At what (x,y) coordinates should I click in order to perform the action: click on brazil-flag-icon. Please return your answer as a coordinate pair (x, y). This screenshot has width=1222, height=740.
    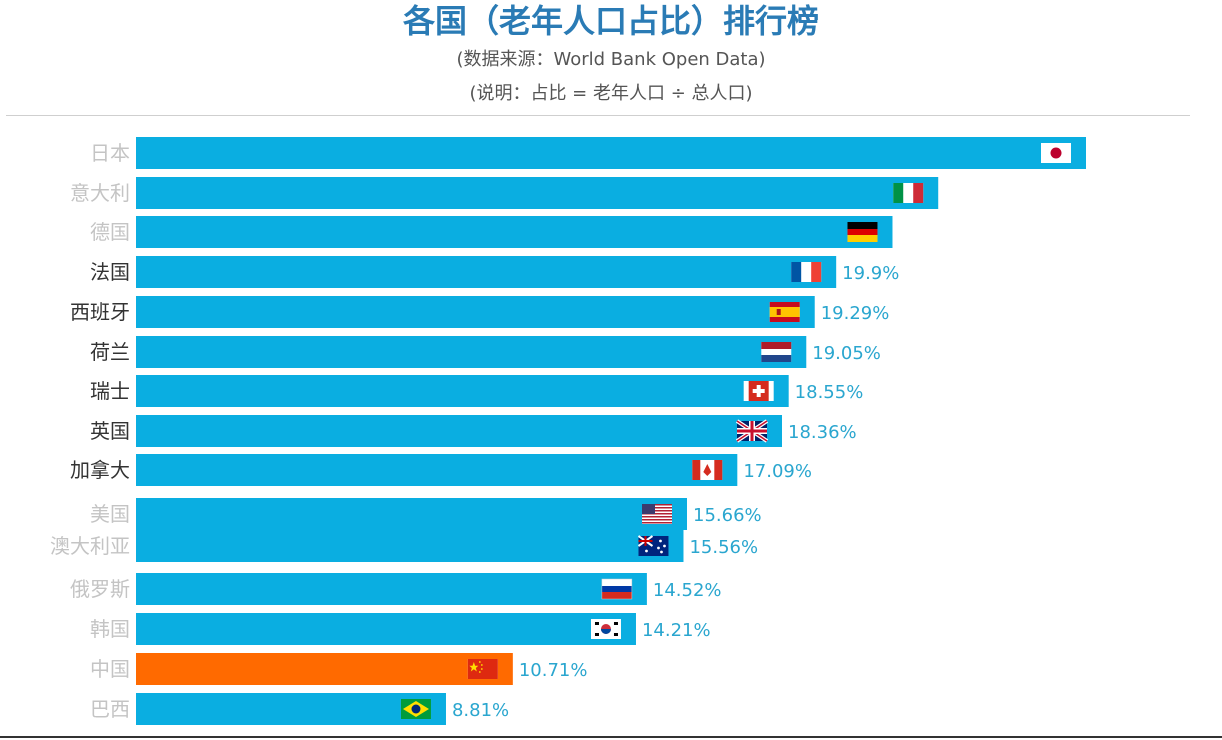
    Looking at the image, I should click on (415, 709).